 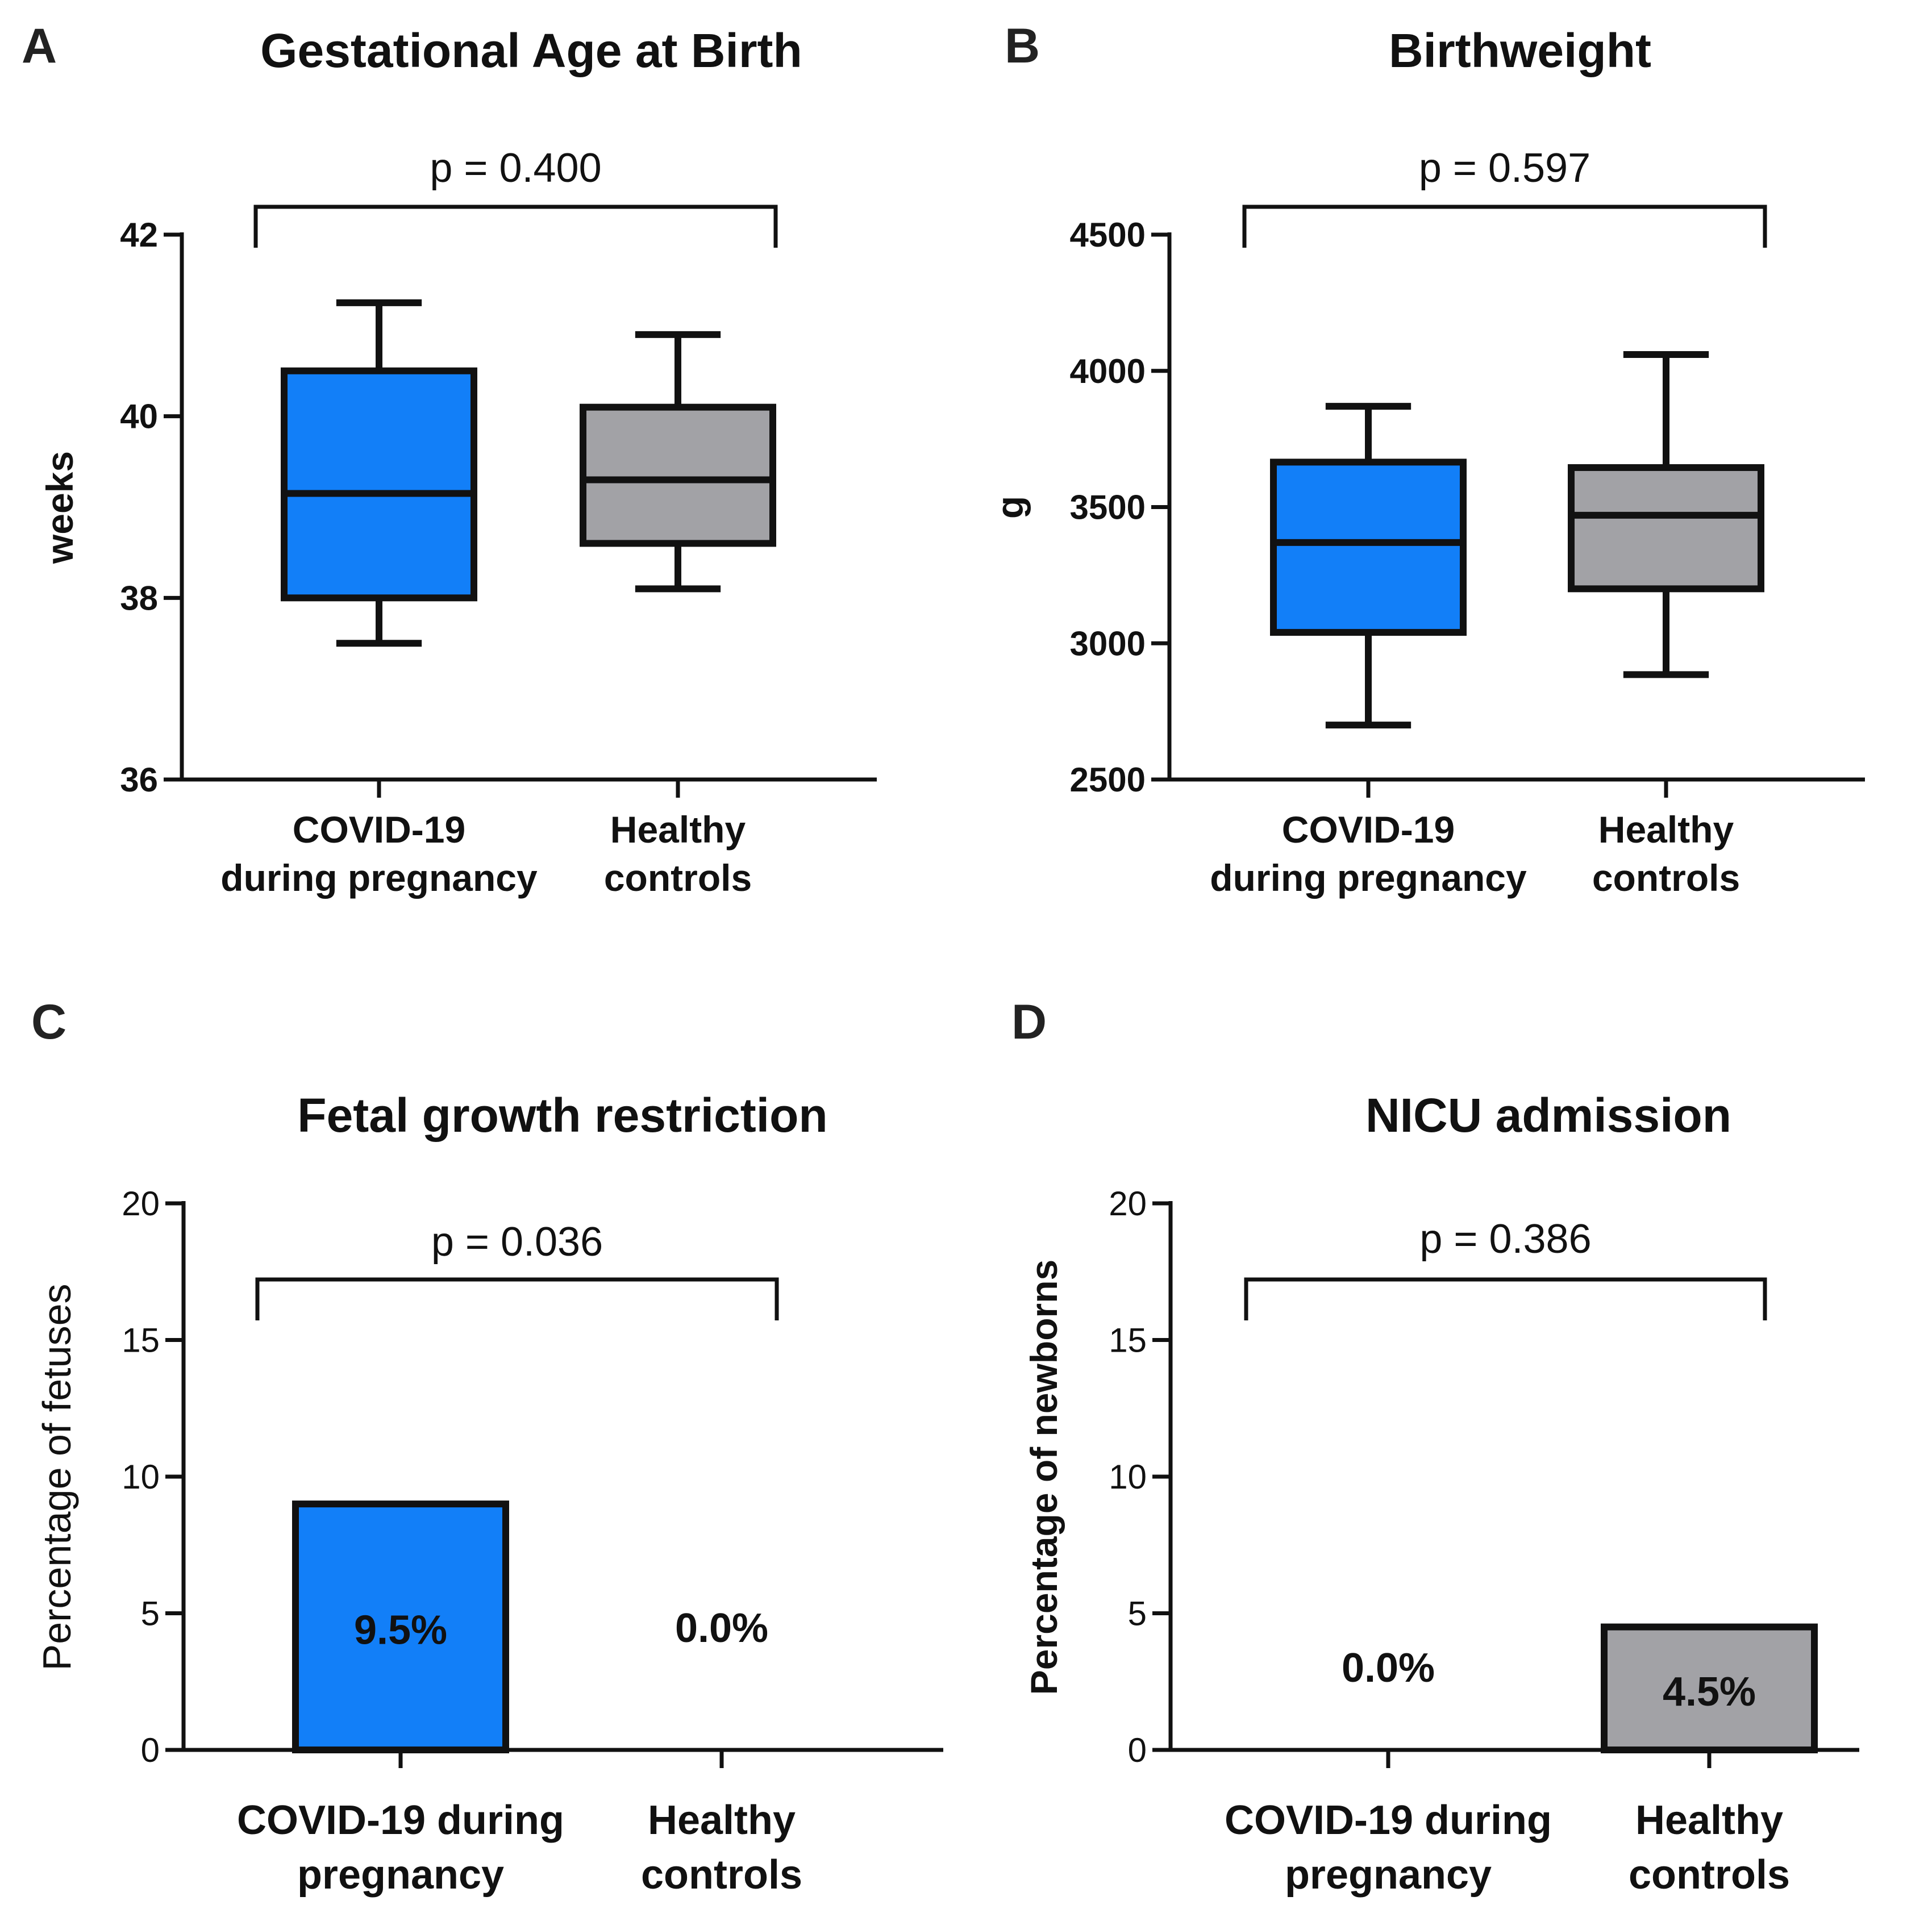 I want to click on panel-letter: A, so click(x=39, y=46).